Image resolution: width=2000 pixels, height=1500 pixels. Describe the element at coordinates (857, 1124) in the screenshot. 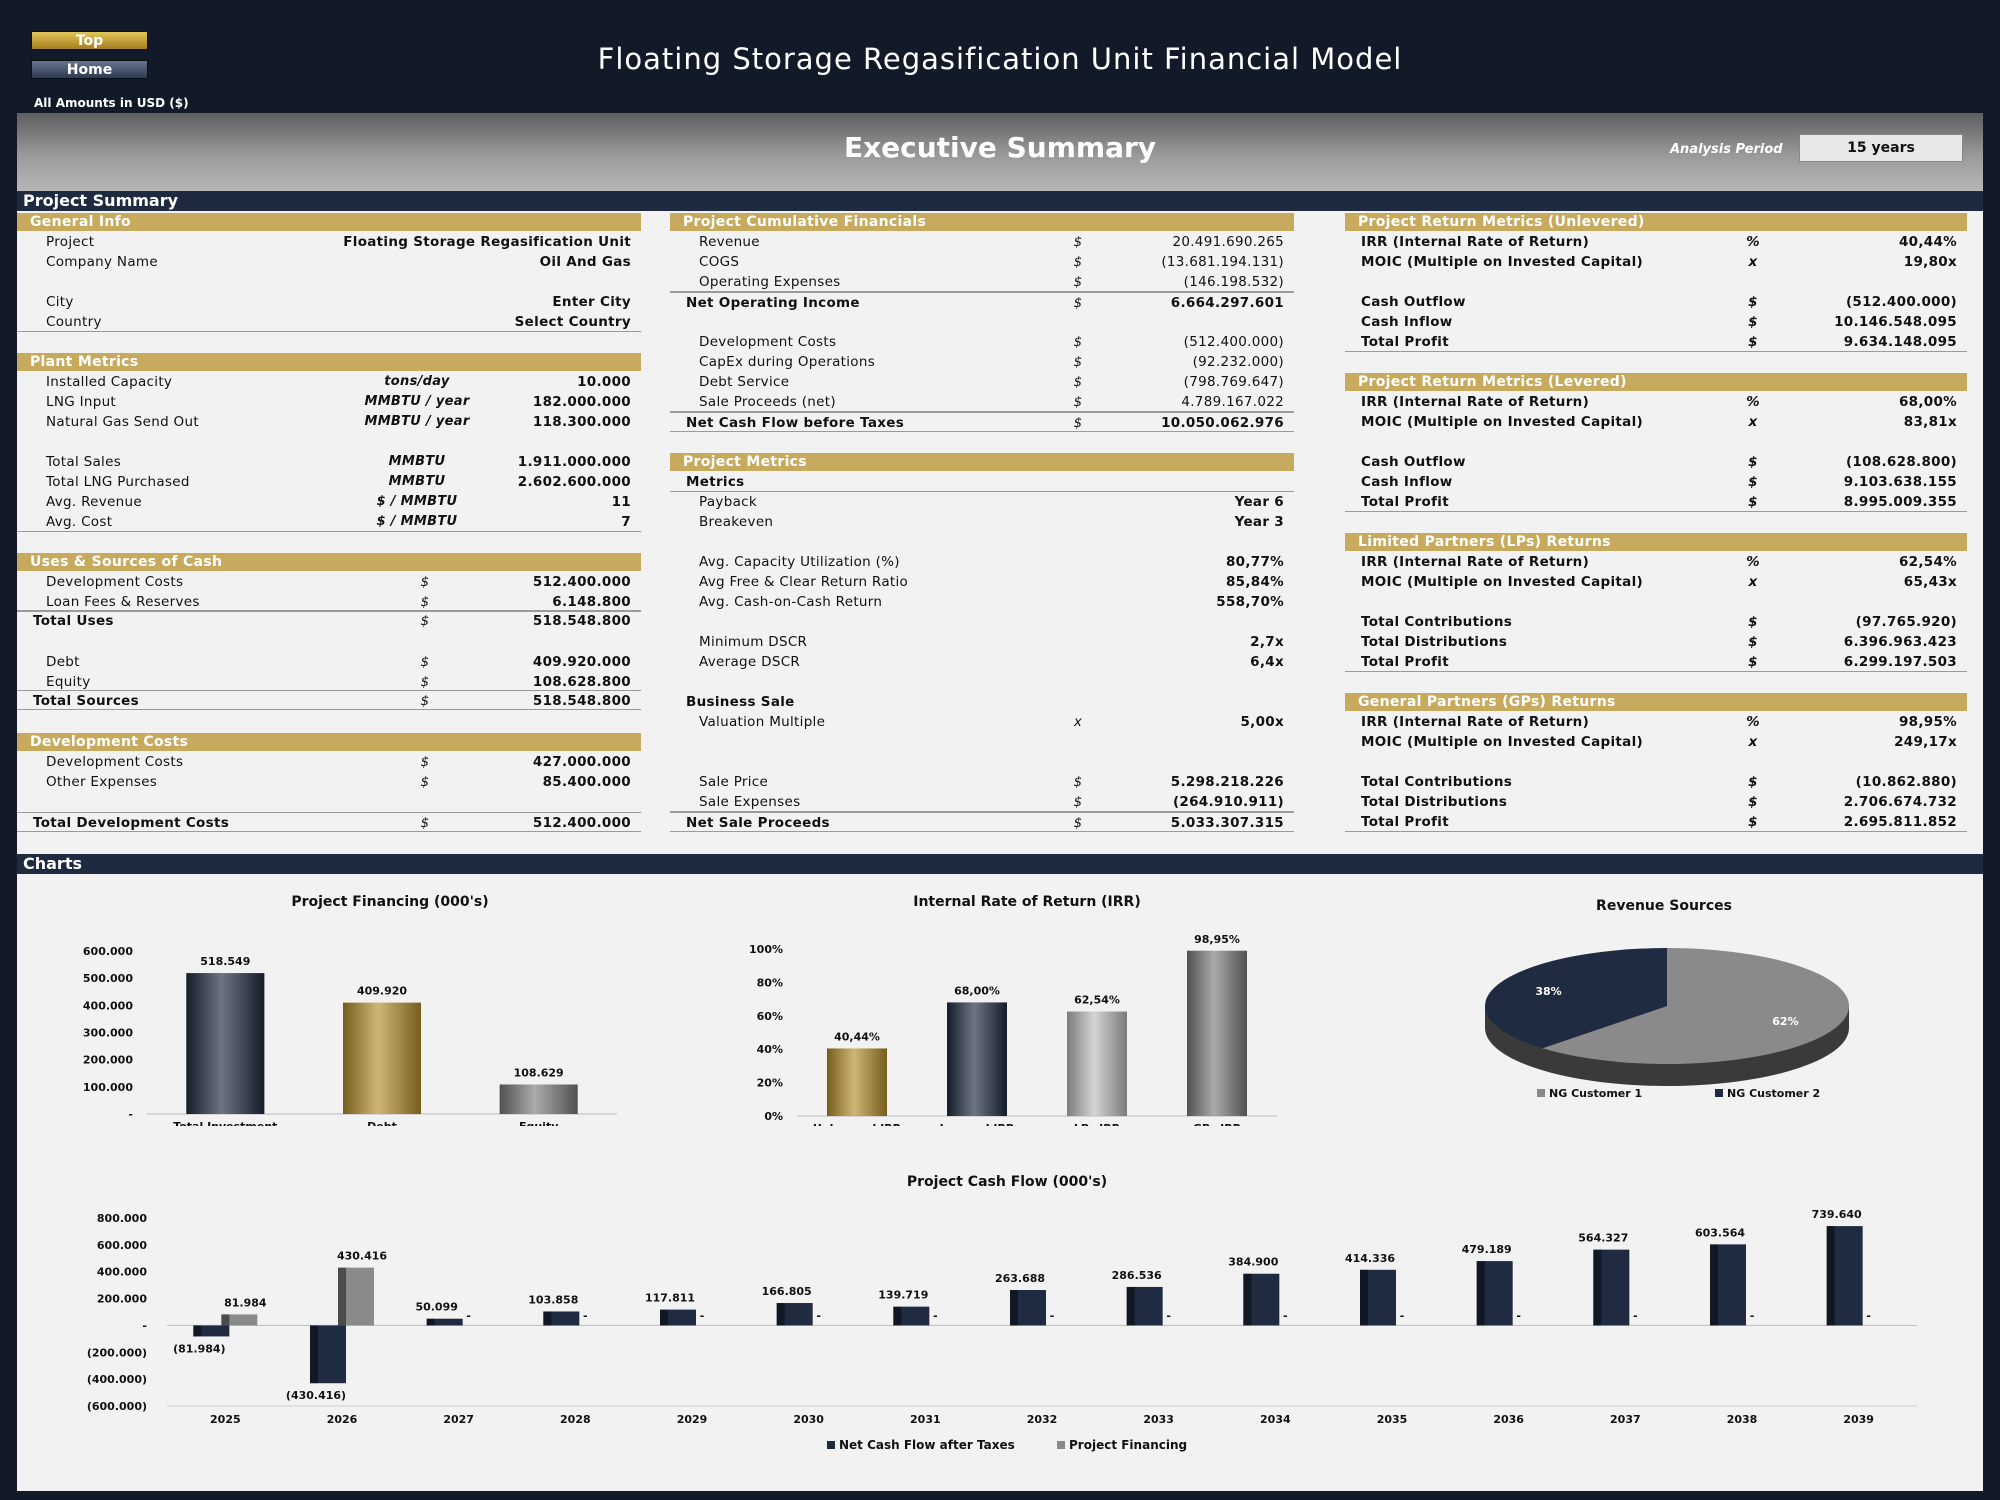

I see `category-label: Unlevered IRR` at that location.